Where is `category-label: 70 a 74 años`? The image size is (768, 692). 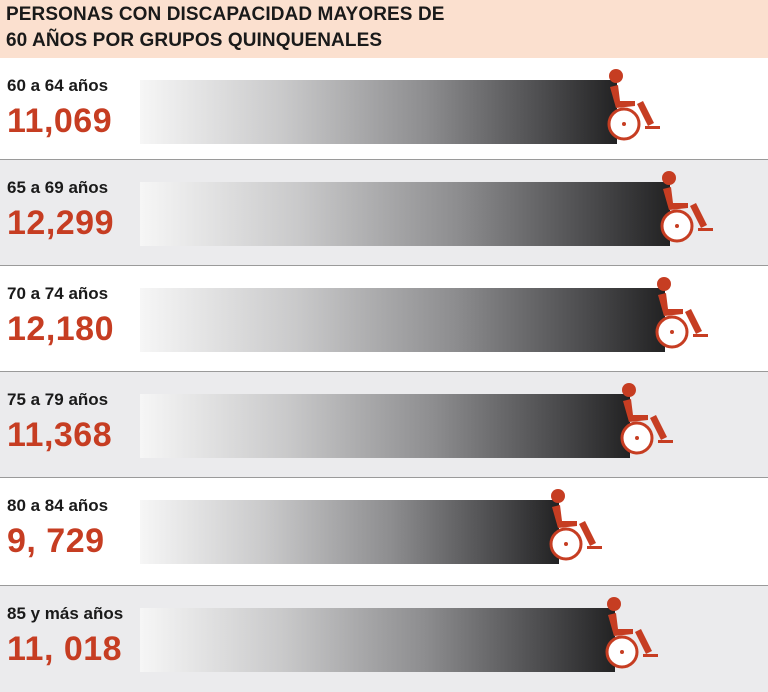 category-label: 70 a 74 años is located at coordinates (58, 293).